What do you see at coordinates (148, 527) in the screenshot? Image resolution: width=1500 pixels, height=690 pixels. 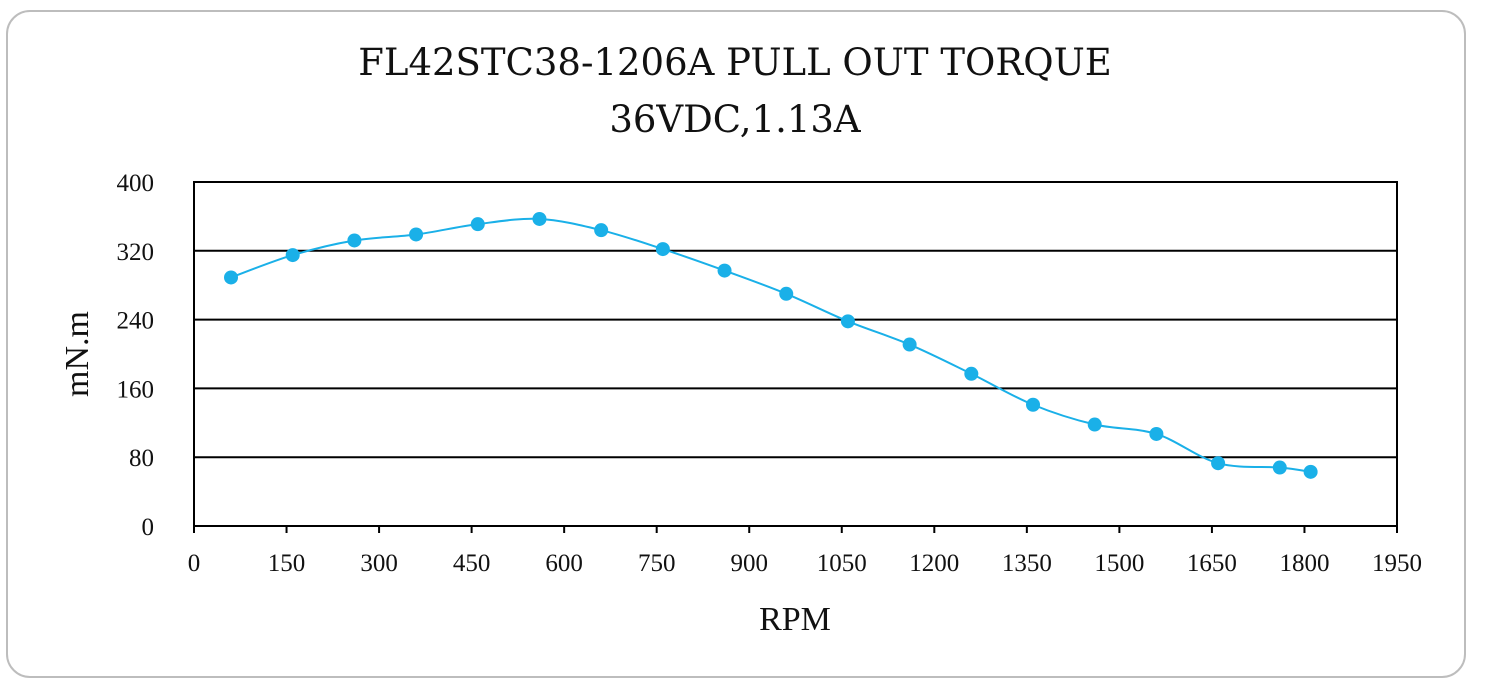 I see `y-tick-label: 0` at bounding box center [148, 527].